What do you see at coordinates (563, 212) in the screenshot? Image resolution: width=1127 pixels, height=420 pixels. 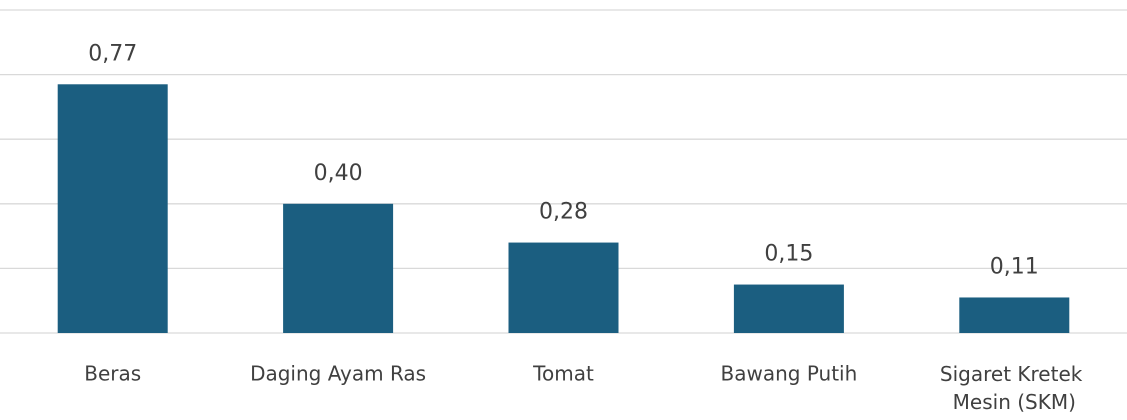 I see `value-label: 0,28` at bounding box center [563, 212].